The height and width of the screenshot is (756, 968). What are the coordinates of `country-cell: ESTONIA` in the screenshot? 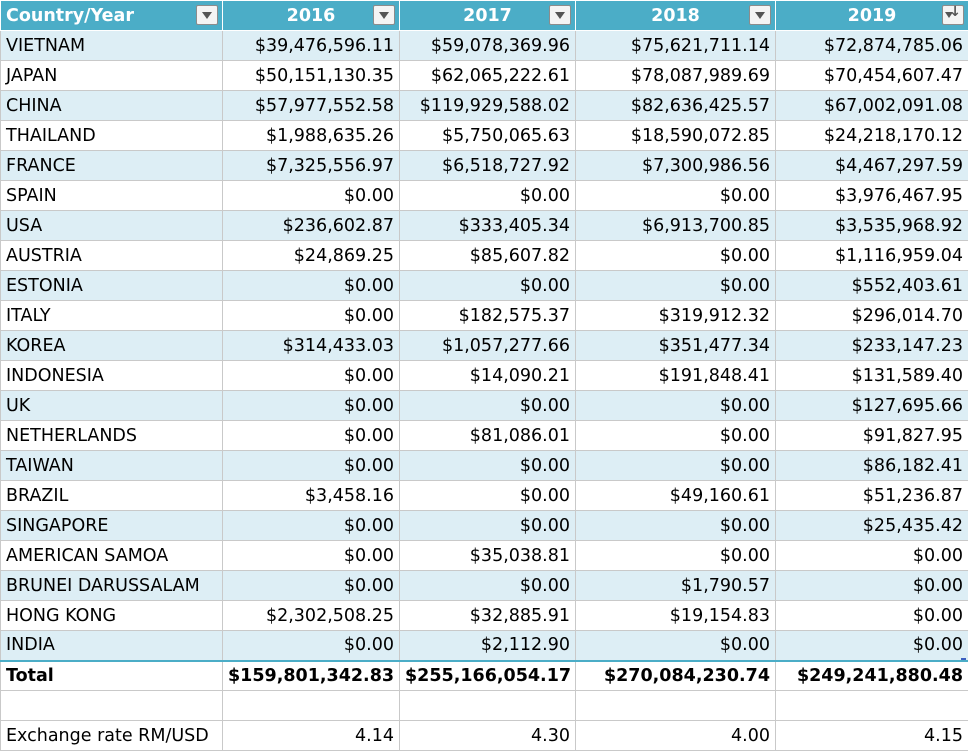 It's located at (111, 285).